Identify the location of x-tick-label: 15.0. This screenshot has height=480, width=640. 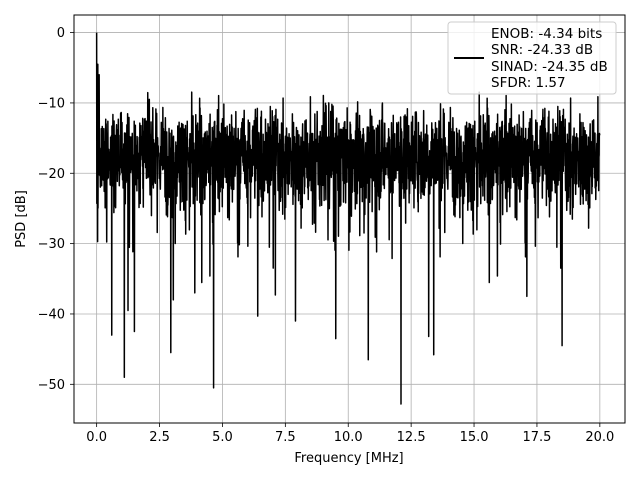
(474, 437).